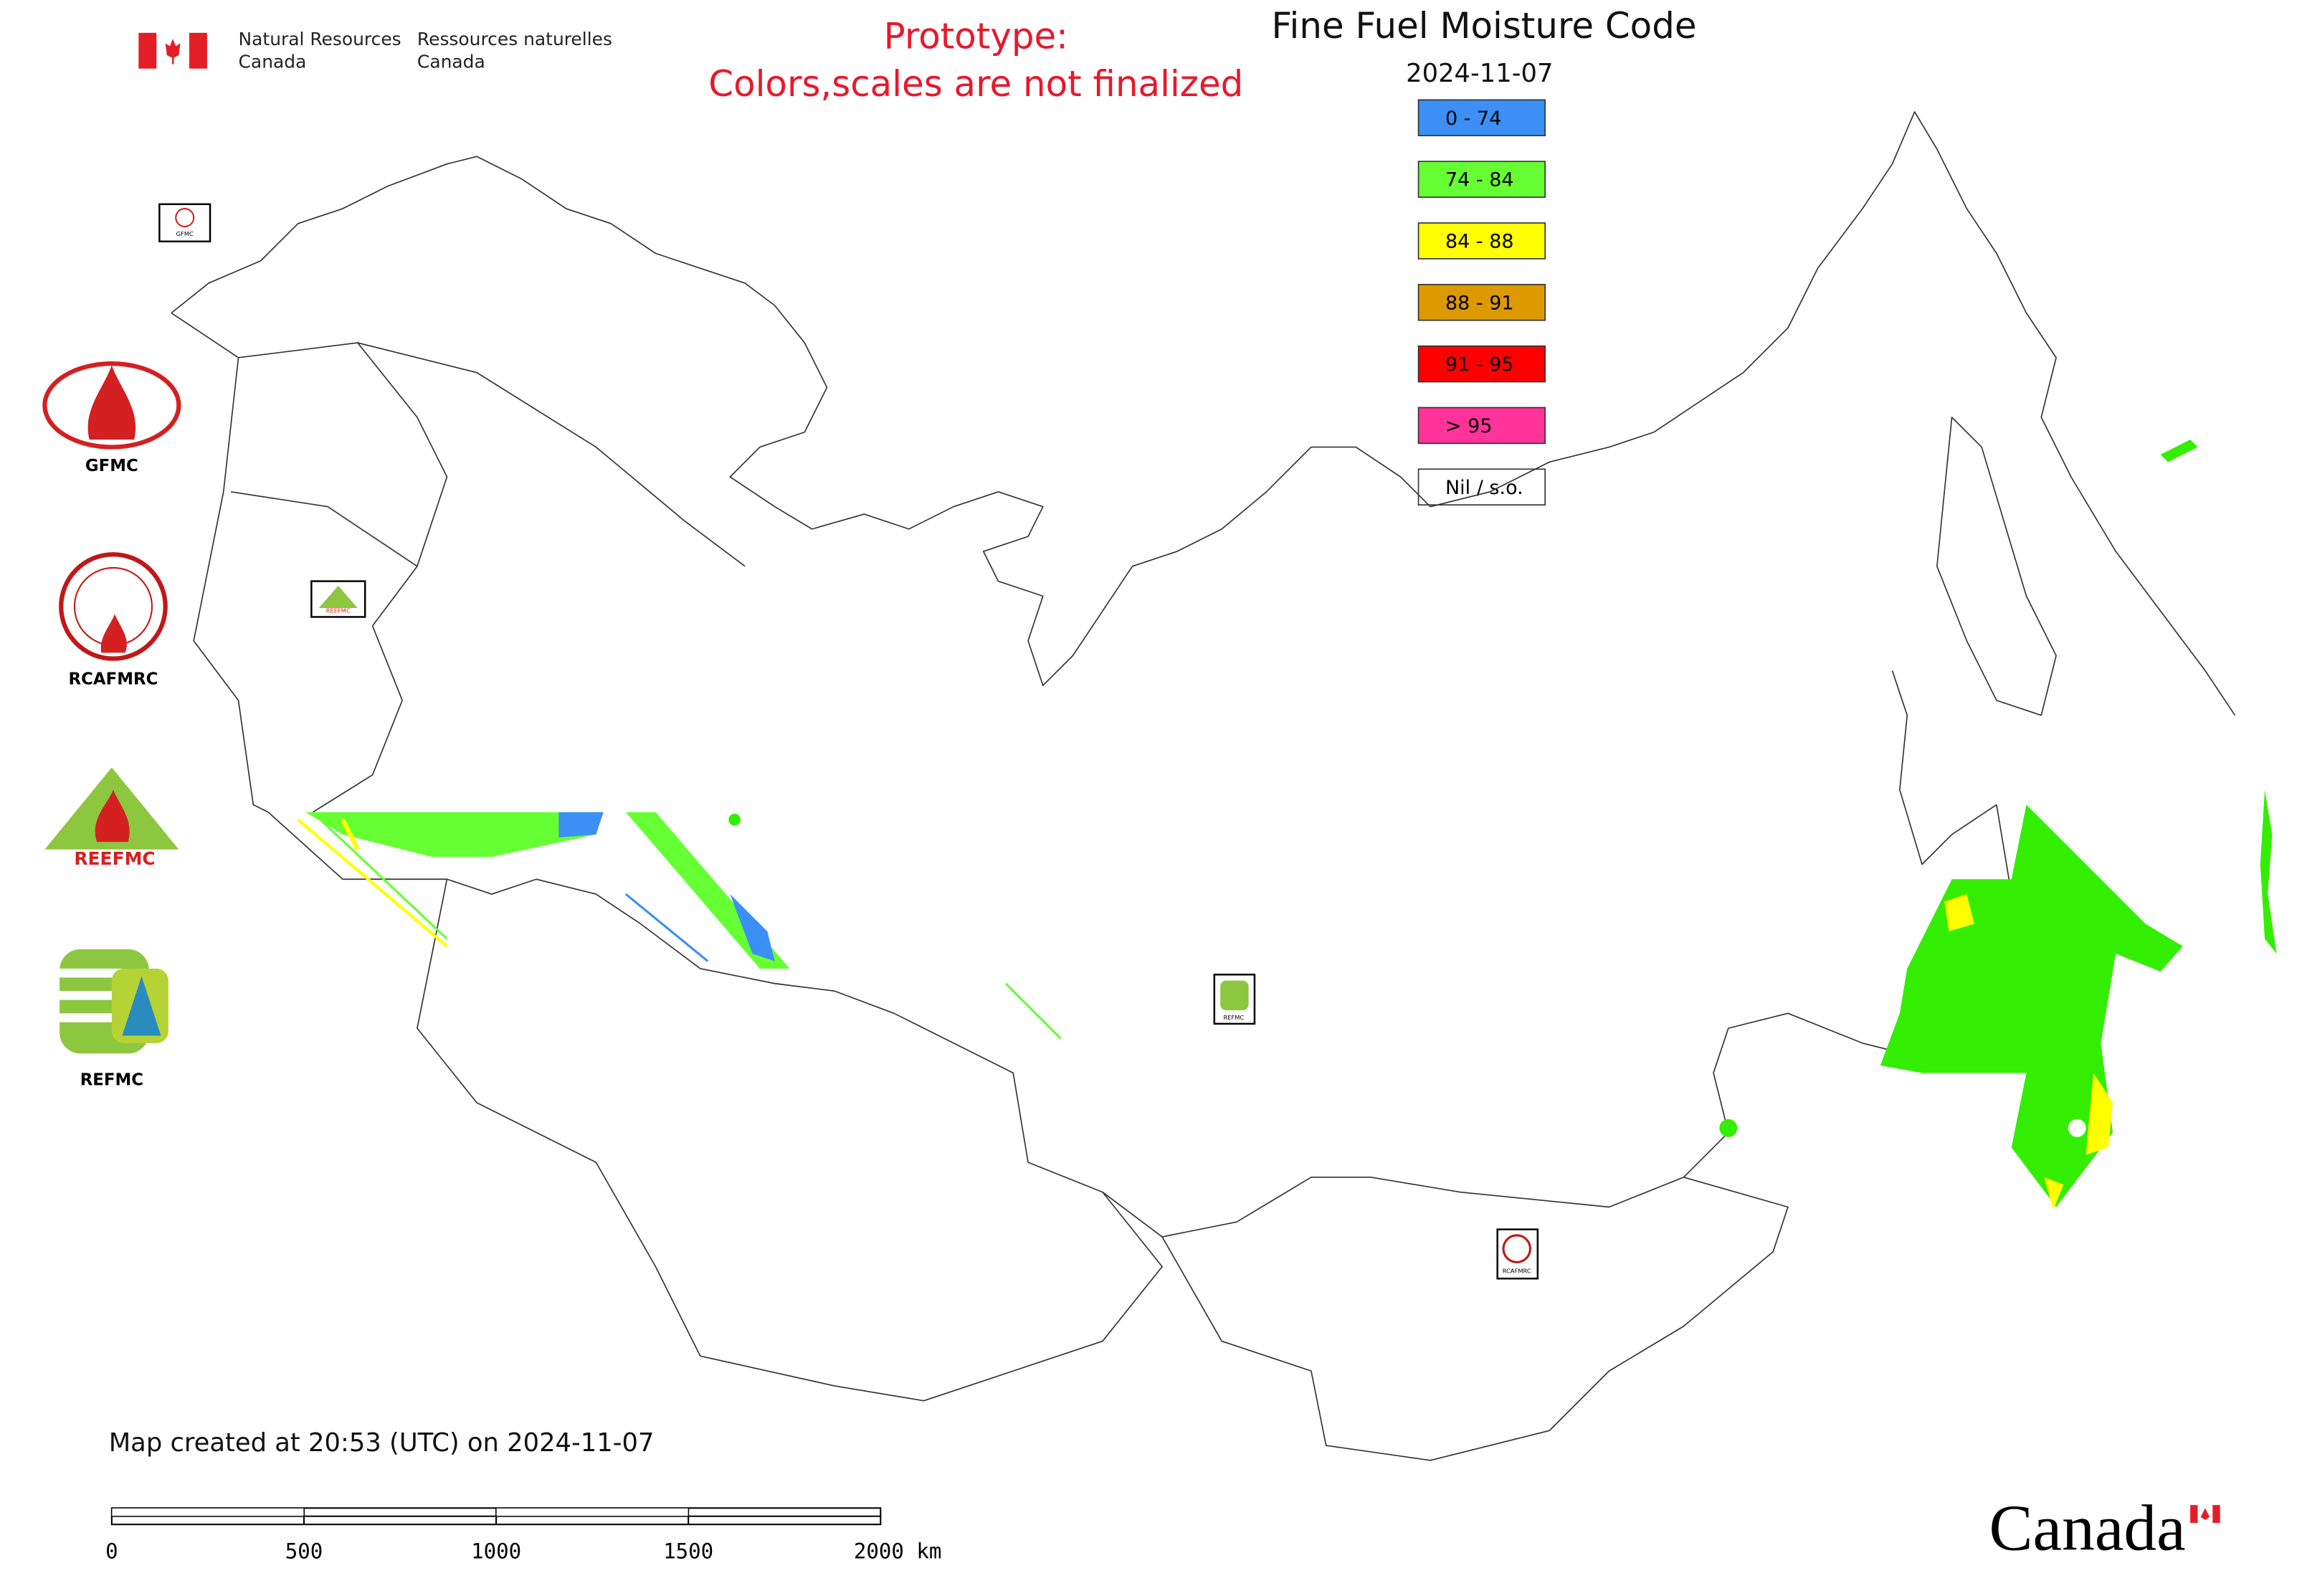 The width and height of the screenshot is (2302, 1596). What do you see at coordinates (339, 610) in the screenshot?
I see `marker-label: REEFMC` at bounding box center [339, 610].